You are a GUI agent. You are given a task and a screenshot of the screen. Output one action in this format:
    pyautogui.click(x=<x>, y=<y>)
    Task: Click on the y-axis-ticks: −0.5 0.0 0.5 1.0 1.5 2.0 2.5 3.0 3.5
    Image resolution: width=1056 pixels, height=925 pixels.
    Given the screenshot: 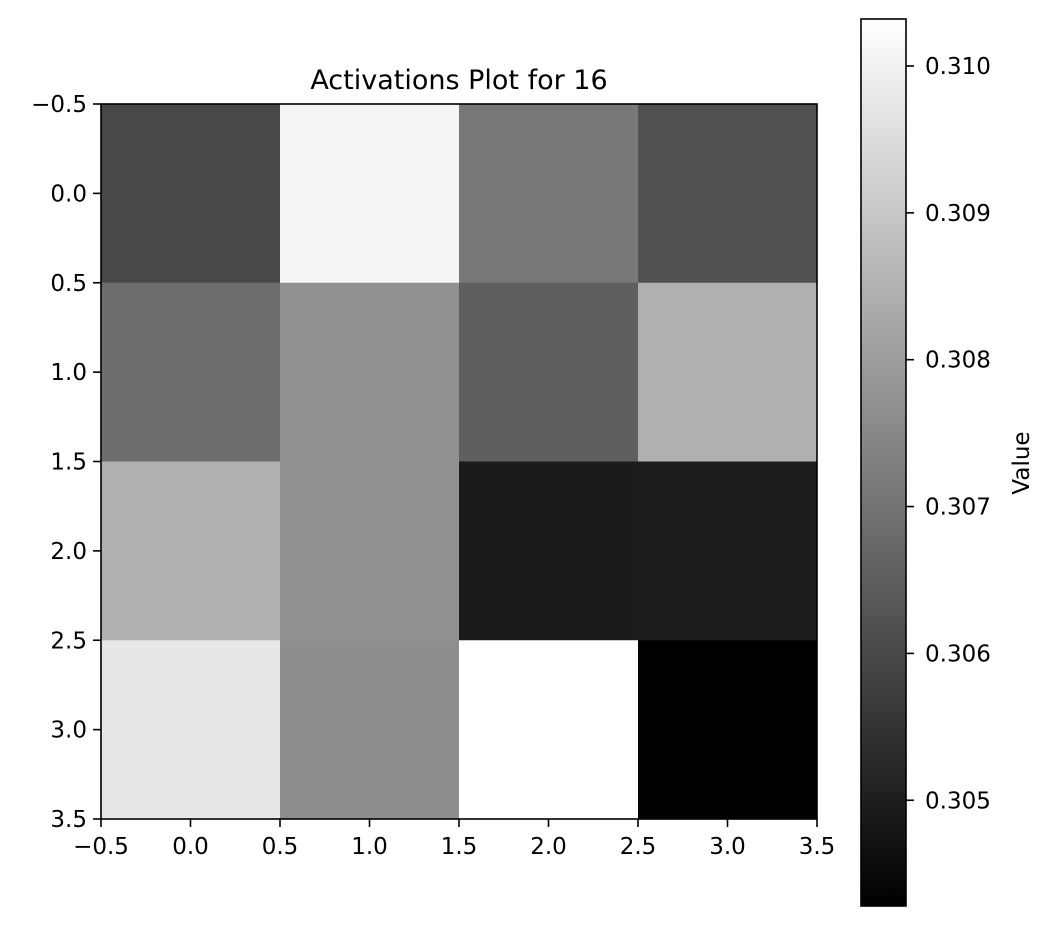 What is the action you would take?
    pyautogui.click(x=66, y=462)
    